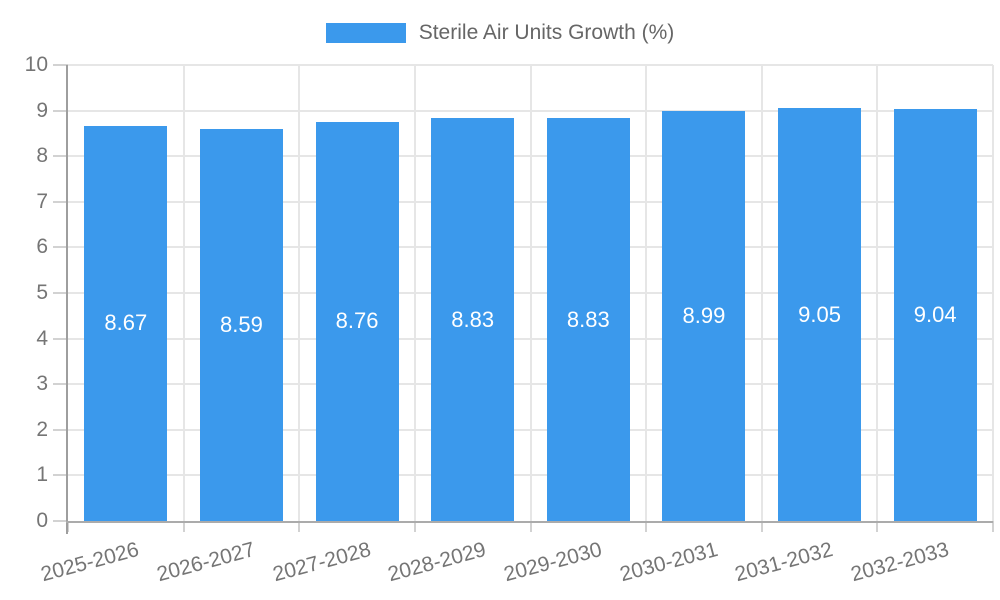 The height and width of the screenshot is (600, 1000). I want to click on y-axis-label: 8, so click(42, 156).